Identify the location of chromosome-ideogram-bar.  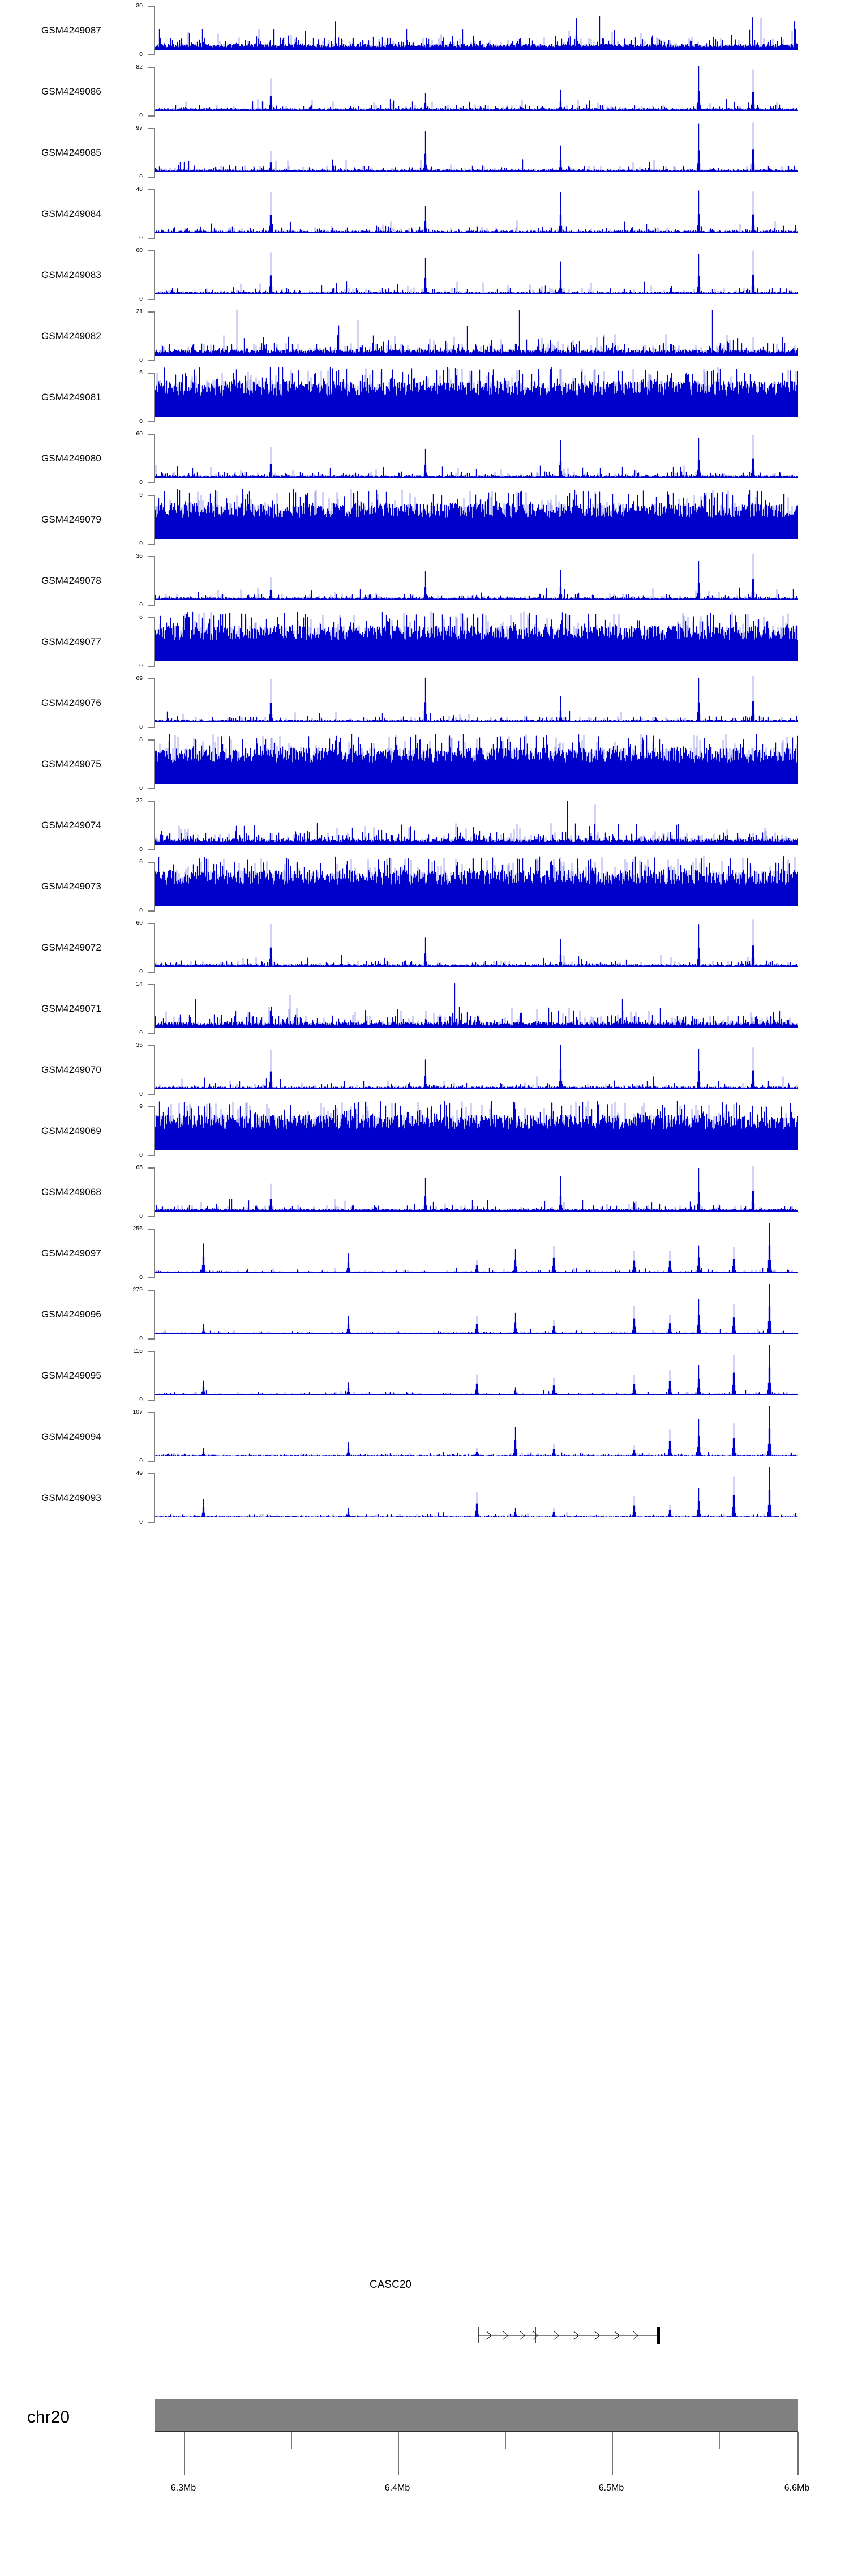
(476, 2415).